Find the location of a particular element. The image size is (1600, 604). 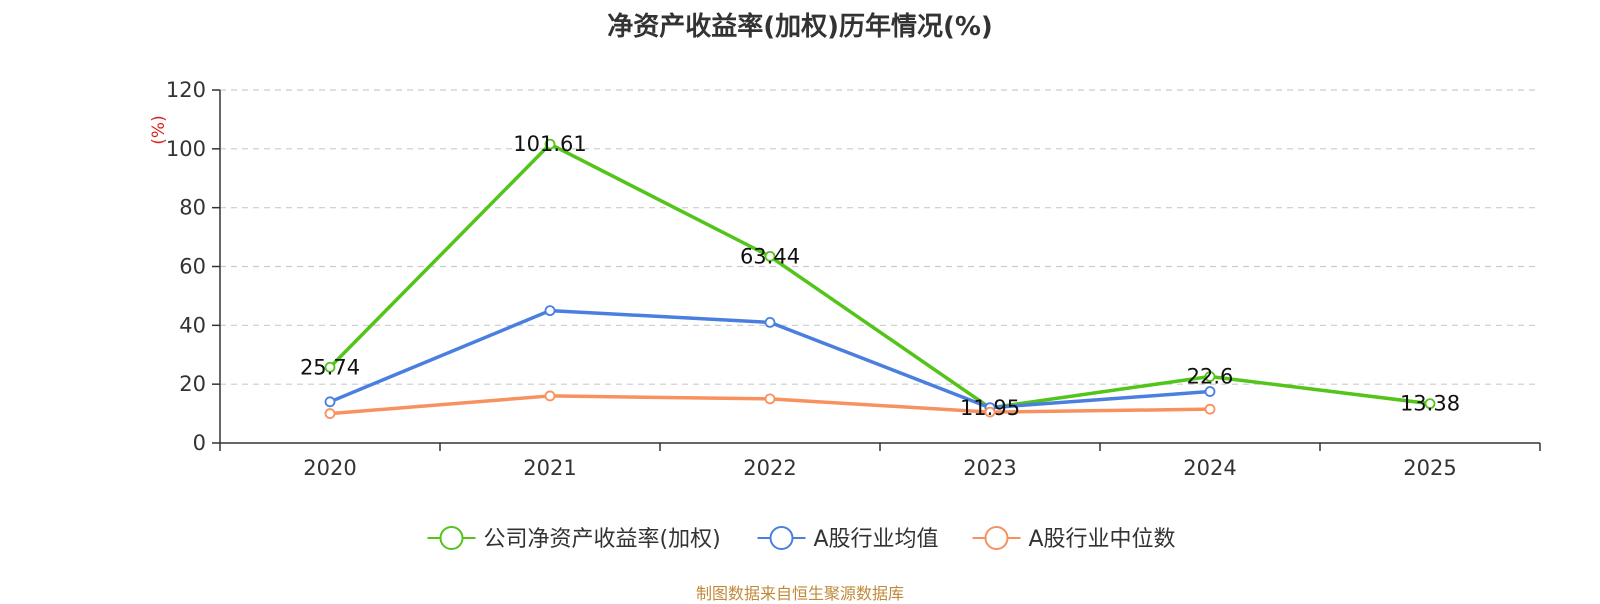

legend-item: 公司净资产收益率(加权) is located at coordinates (574, 539).